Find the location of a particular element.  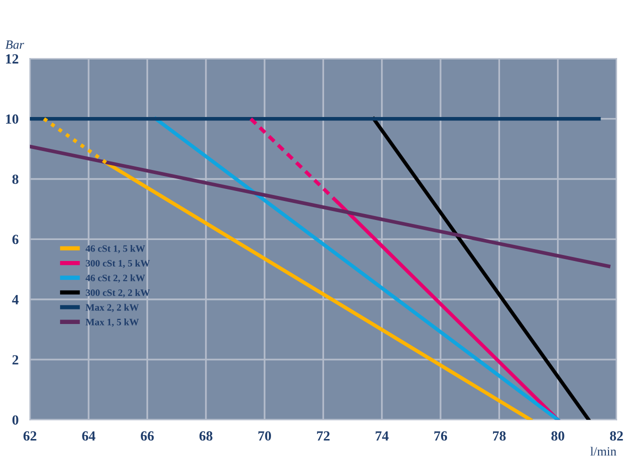

x-axis-title: l/min is located at coordinates (603, 451).